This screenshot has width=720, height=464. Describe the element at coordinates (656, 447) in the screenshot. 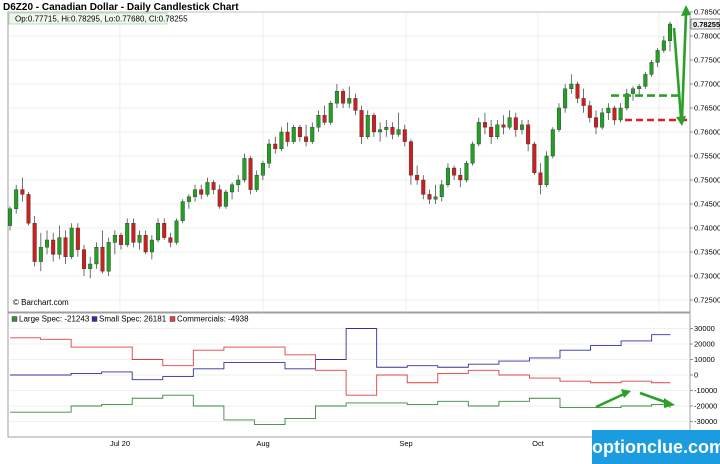

I see `brand-badge: optionclue.com` at that location.